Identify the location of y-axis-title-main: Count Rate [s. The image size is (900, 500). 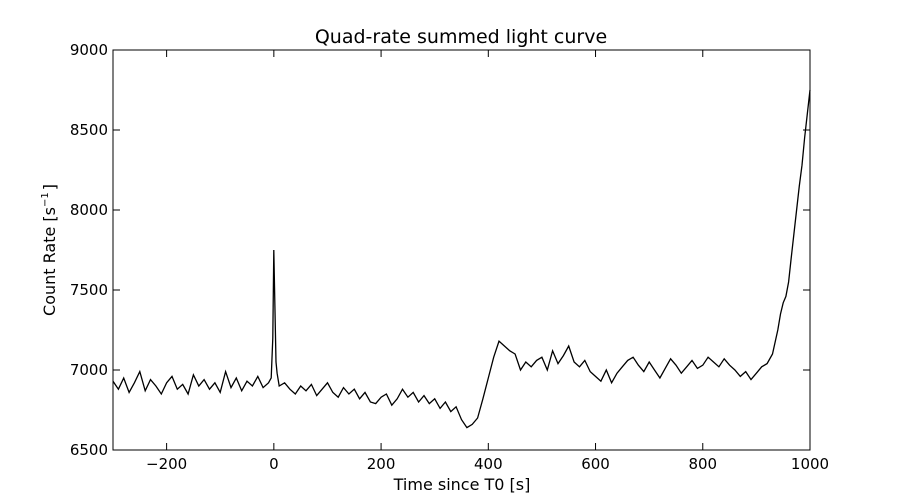
(49, 261).